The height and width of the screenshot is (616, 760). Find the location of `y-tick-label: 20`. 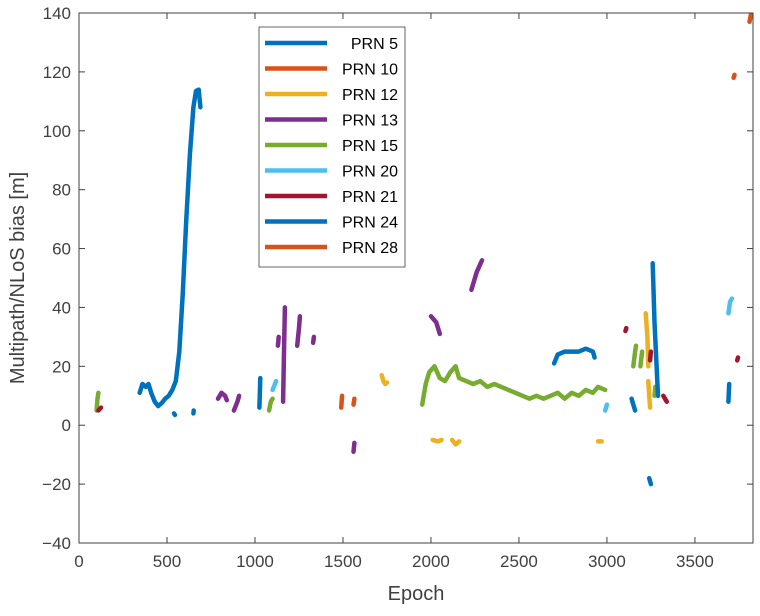

y-tick-label: 20 is located at coordinates (61, 366).